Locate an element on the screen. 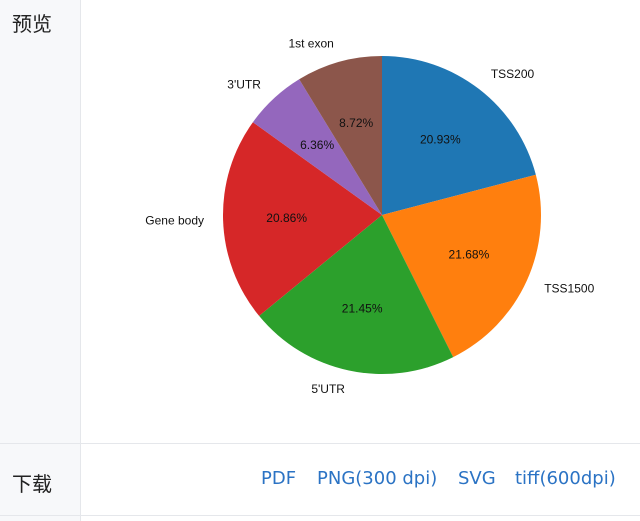 The image size is (640, 521). download-tiff-link: tiff(600dpi) is located at coordinates (565, 478).